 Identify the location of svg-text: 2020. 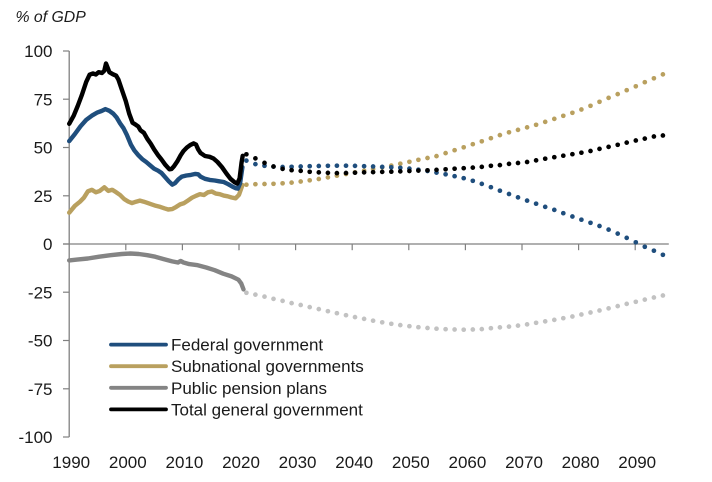
(241, 462).